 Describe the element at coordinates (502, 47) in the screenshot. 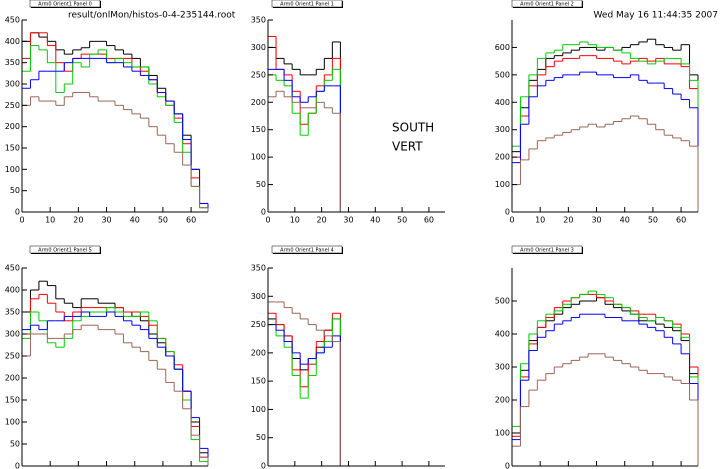

I see `y-tick-label: 600` at that location.